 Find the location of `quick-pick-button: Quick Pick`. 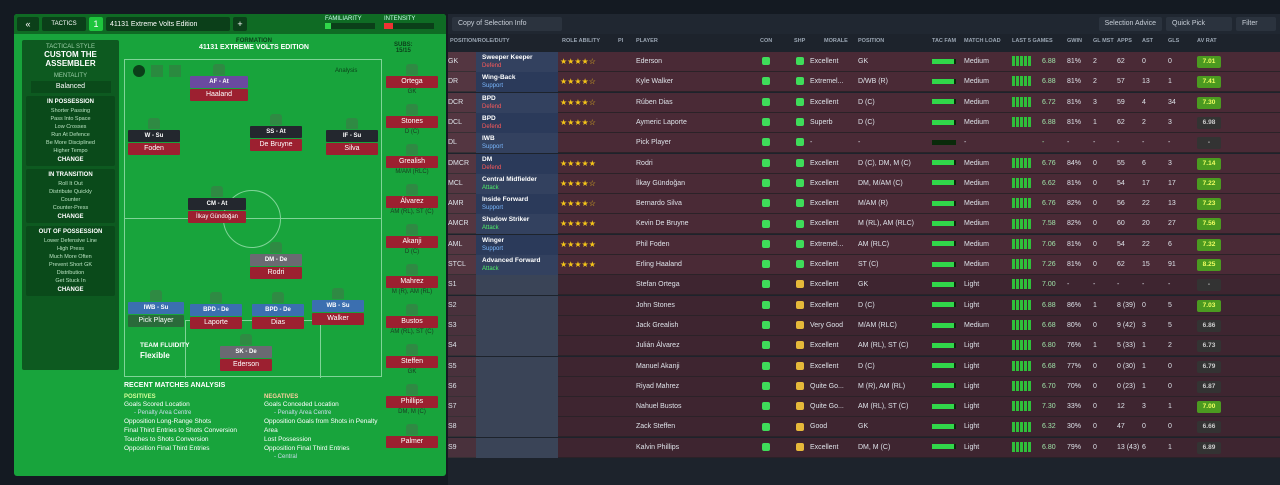

quick-pick-button: Quick Pick is located at coordinates (1199, 24).